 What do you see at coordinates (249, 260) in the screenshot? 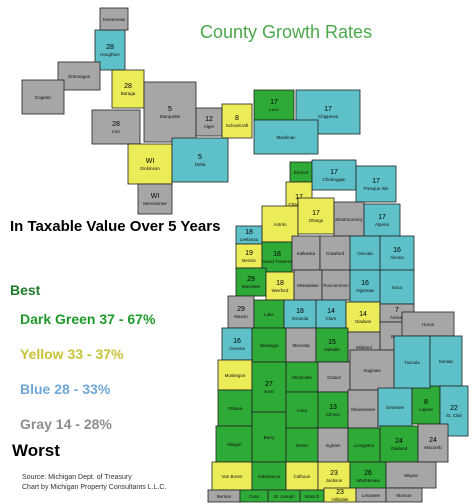
I see `county-name: Benzie` at bounding box center [249, 260].